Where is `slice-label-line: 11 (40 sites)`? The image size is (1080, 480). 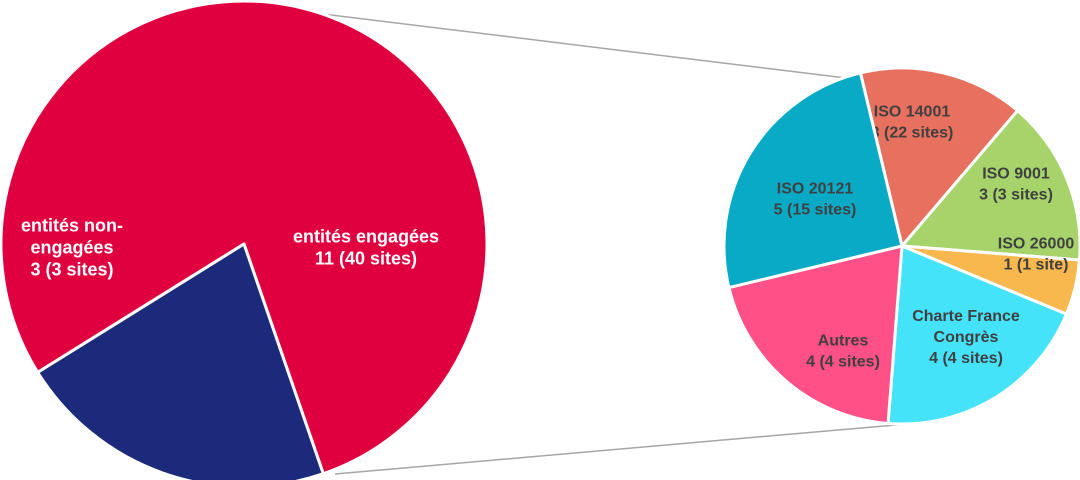 slice-label-line: 11 (40 sites) is located at coordinates (366, 258).